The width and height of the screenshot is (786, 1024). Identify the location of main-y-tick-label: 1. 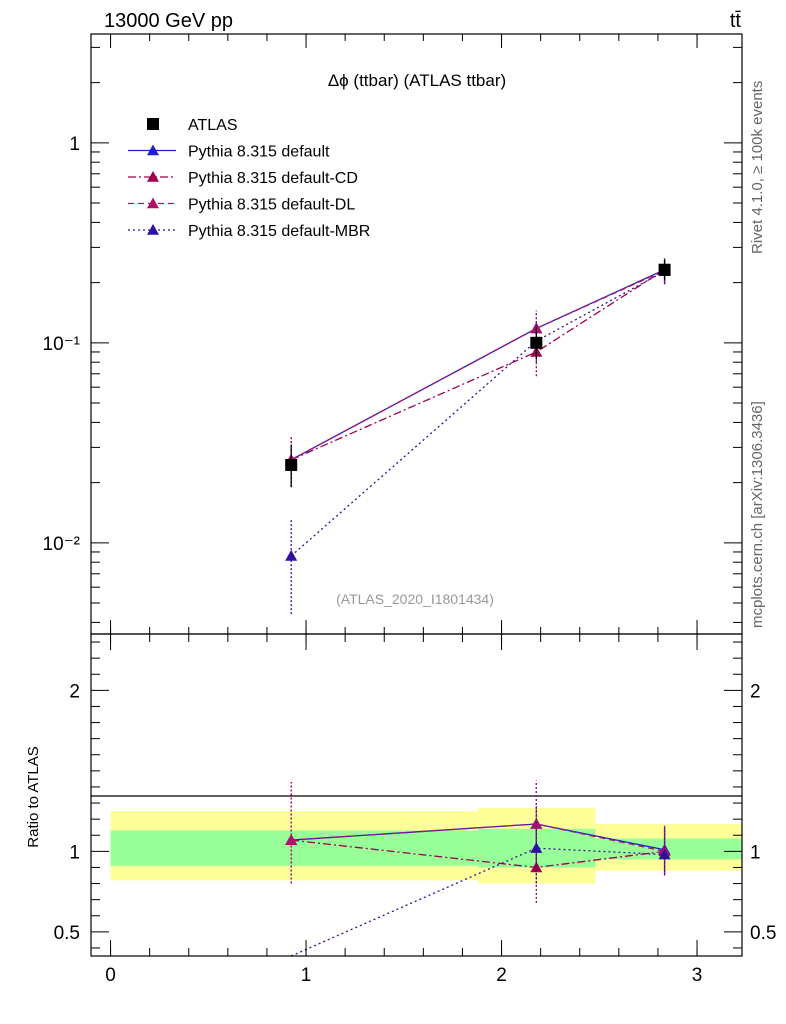
(74, 144).